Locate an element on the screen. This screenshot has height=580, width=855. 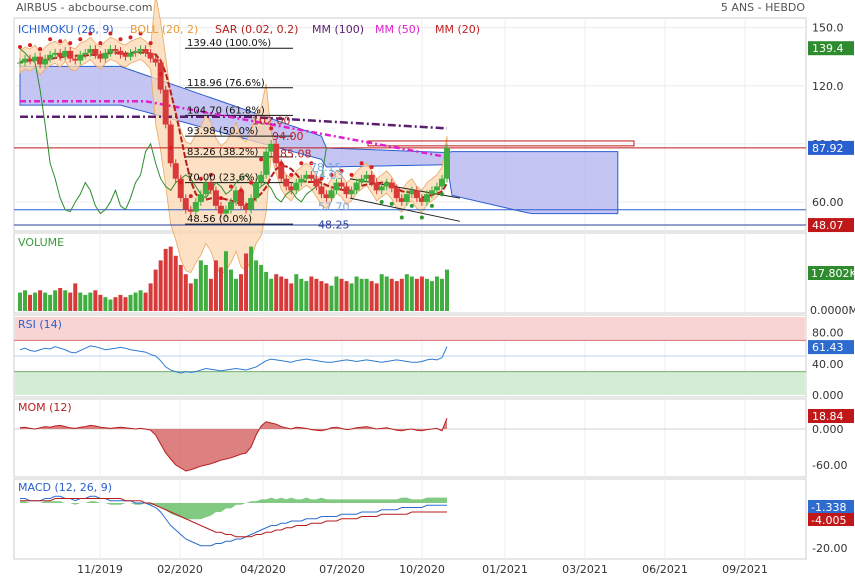
ichimoku-lagging-line is located at coordinates (173, 131).